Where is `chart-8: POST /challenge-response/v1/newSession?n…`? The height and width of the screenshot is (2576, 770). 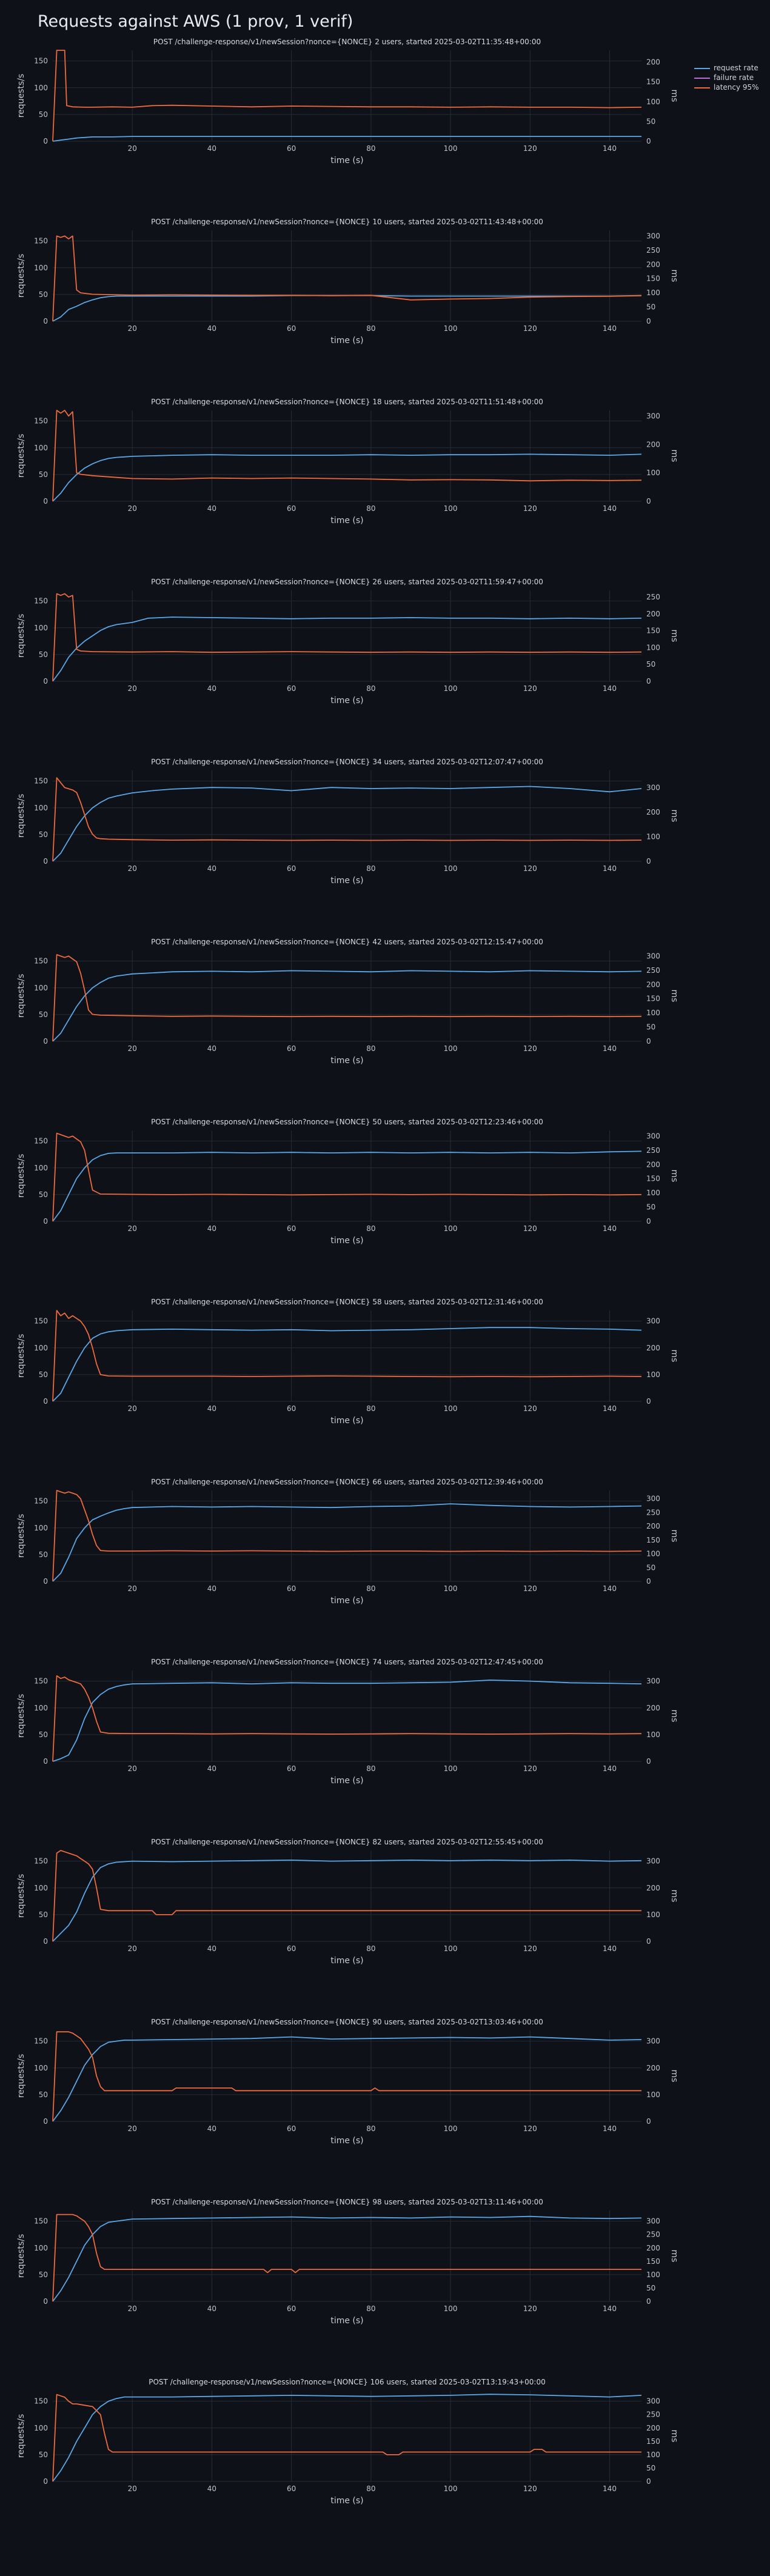 chart-8: POST /challenge-response/v1/newSession?n… is located at coordinates (347, 1362).